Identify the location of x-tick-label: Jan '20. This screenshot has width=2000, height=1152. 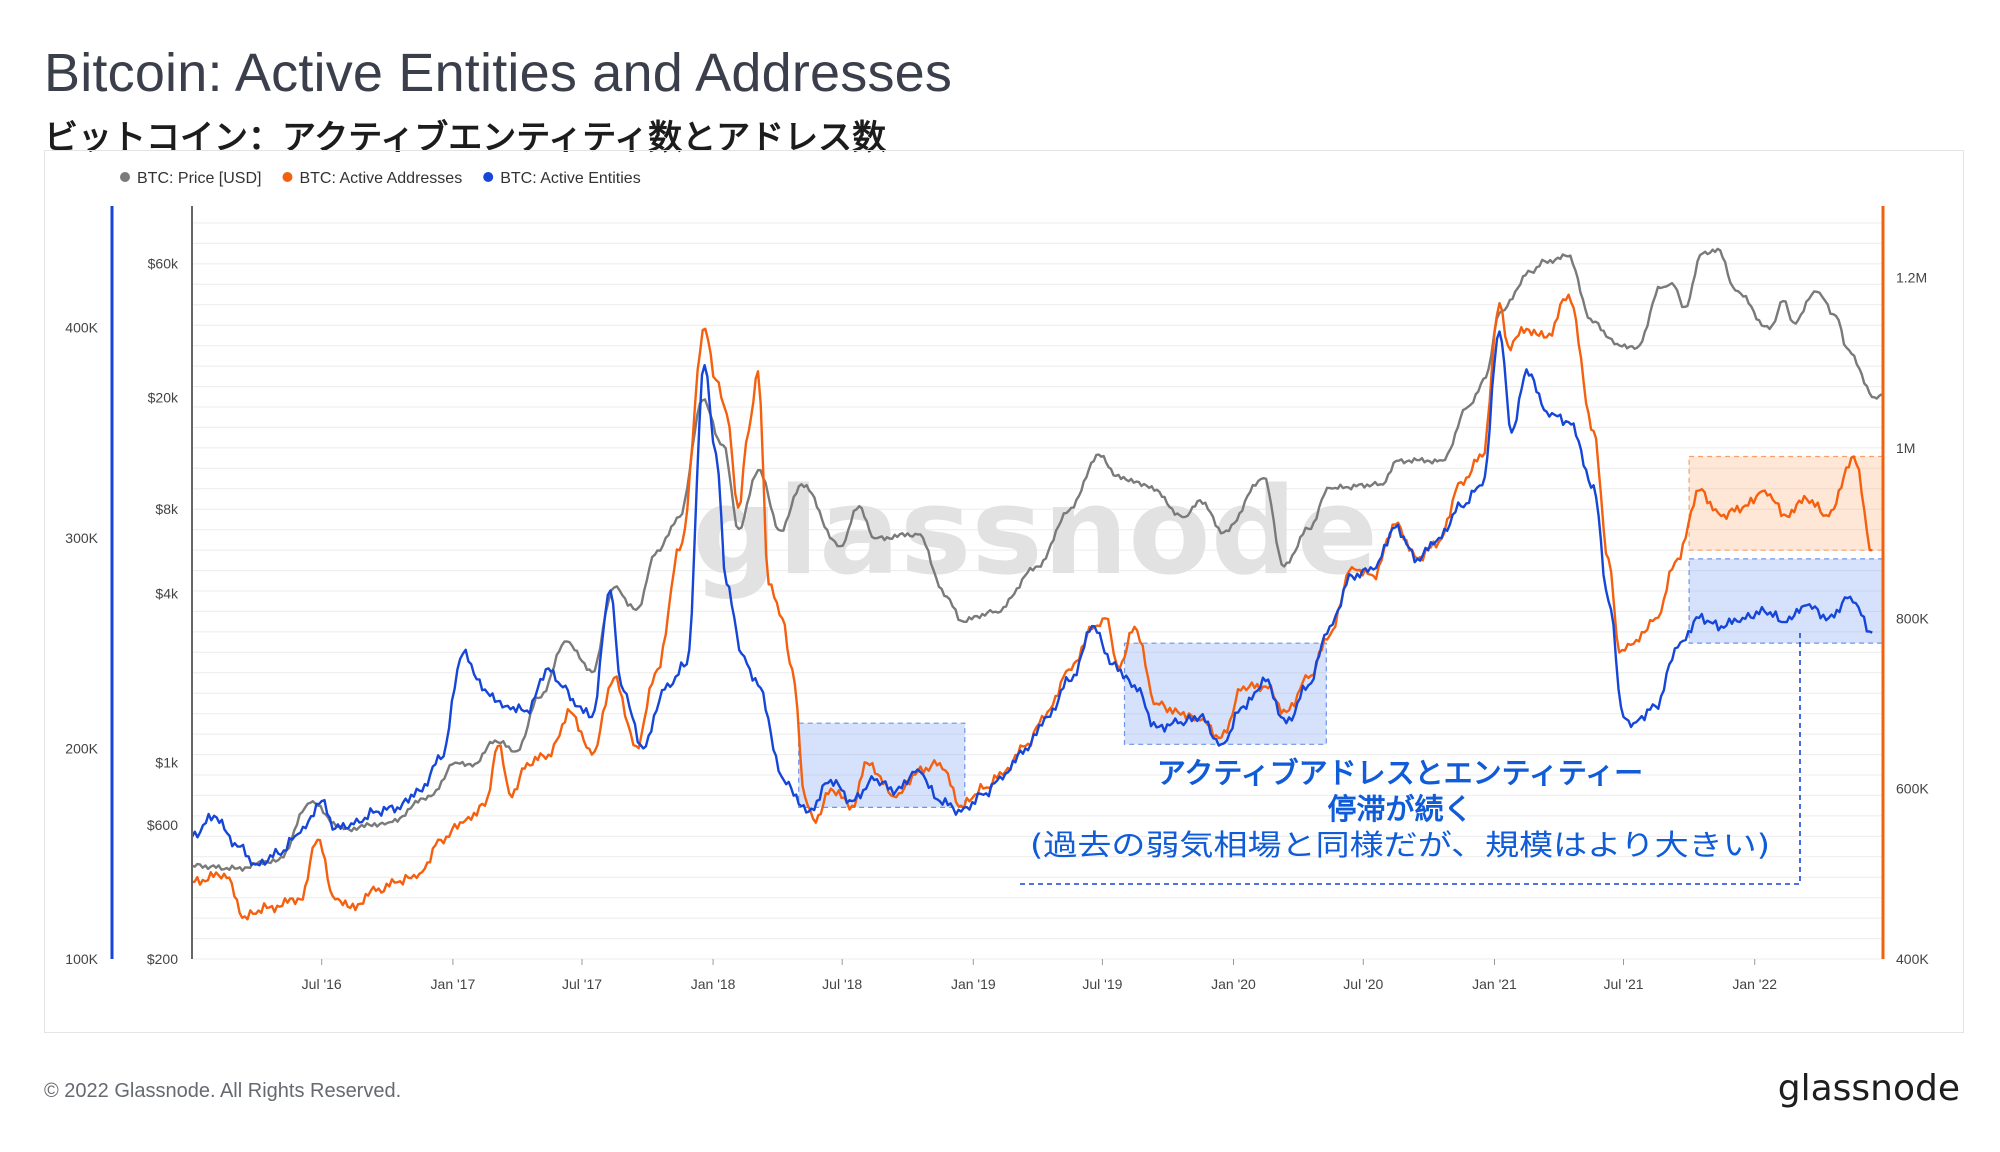
(1233, 984).